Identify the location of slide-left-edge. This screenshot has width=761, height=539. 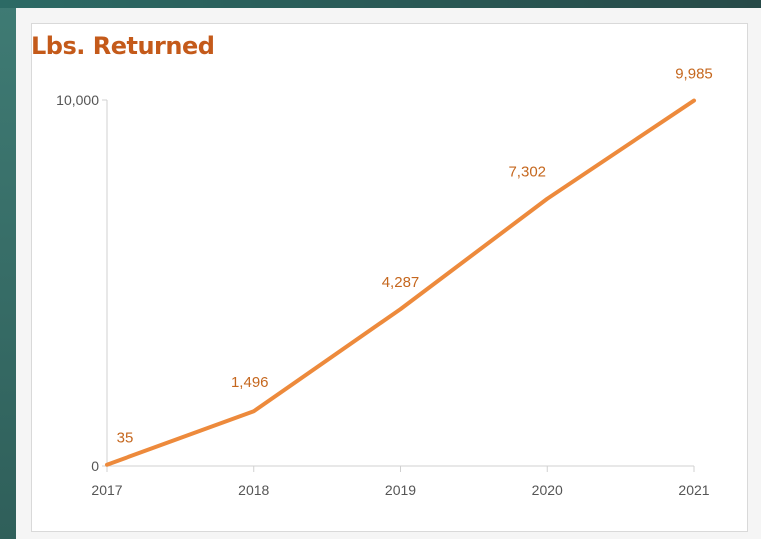
(8, 269).